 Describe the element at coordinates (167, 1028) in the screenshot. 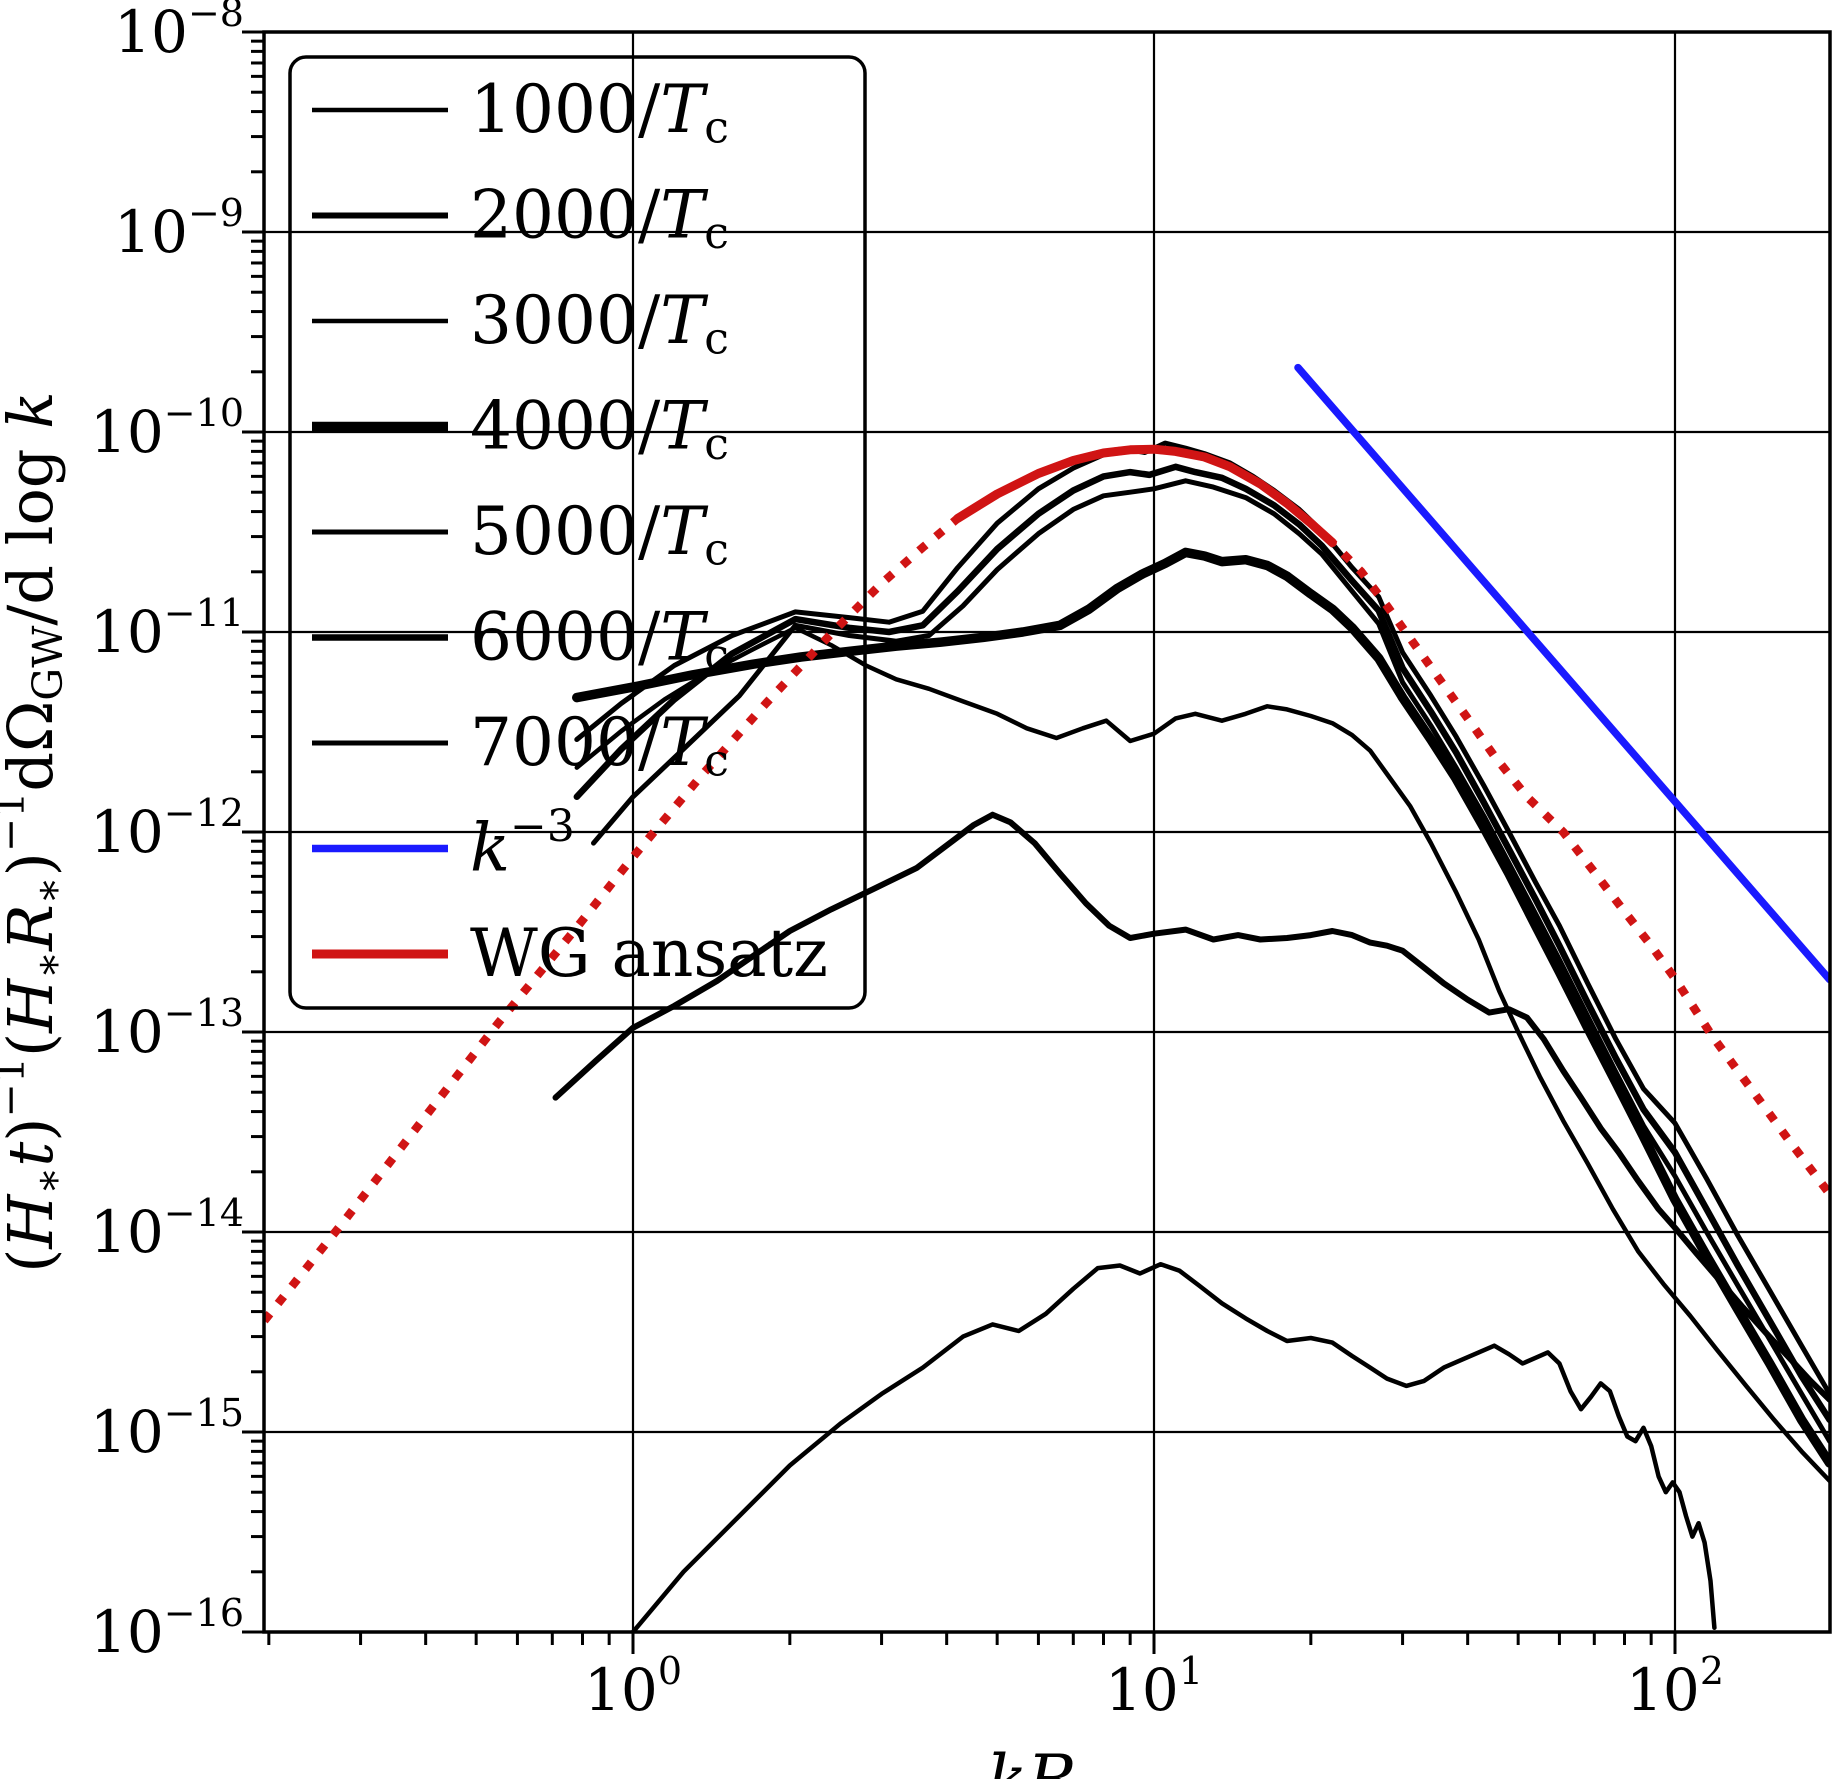

I see `y-tick-label-5: 10⁻¹³` at that location.